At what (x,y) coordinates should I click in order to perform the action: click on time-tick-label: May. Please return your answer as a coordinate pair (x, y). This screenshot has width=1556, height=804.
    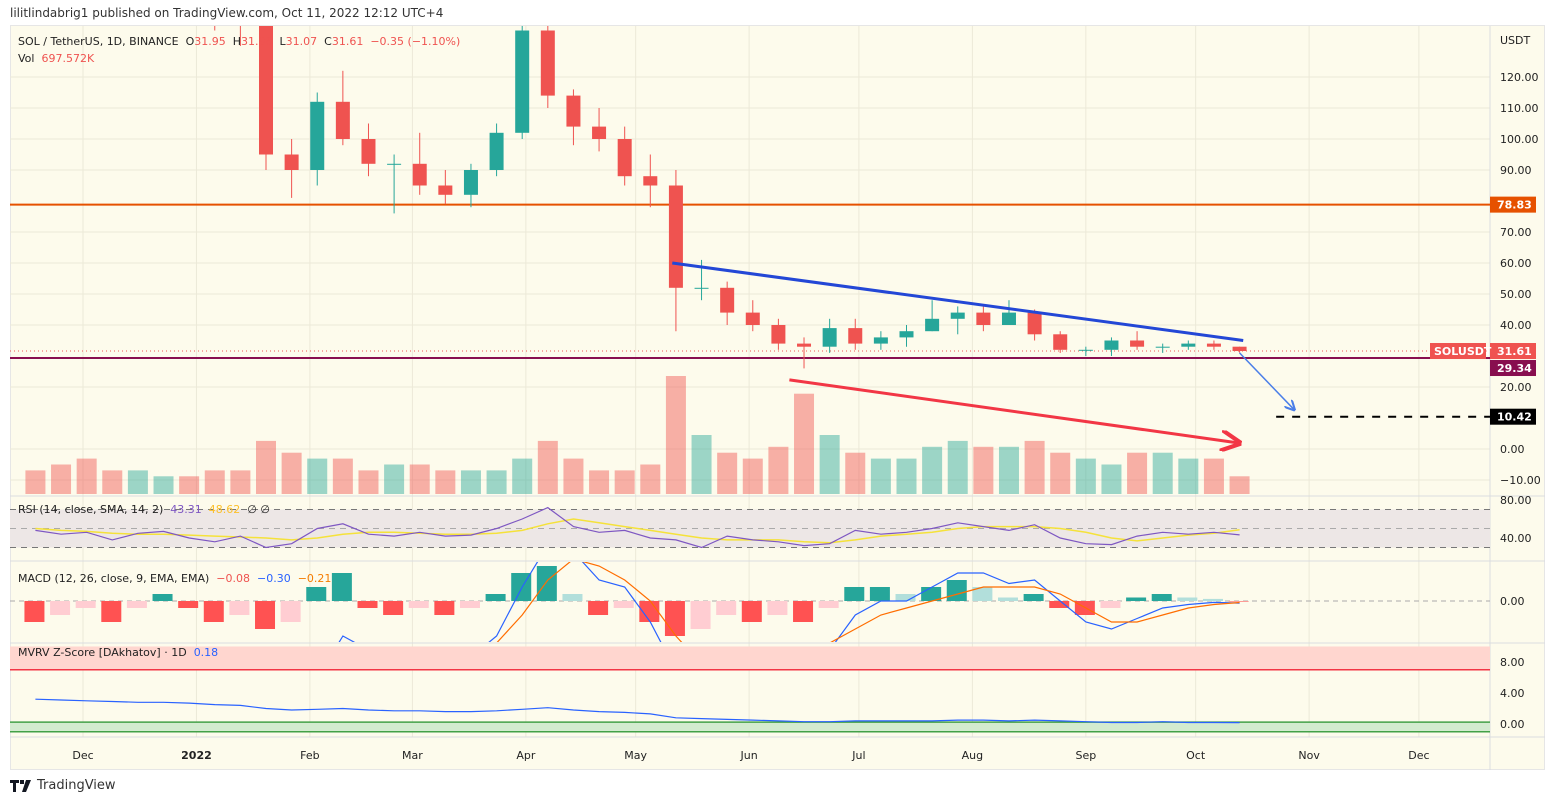
    Looking at the image, I should click on (635, 755).